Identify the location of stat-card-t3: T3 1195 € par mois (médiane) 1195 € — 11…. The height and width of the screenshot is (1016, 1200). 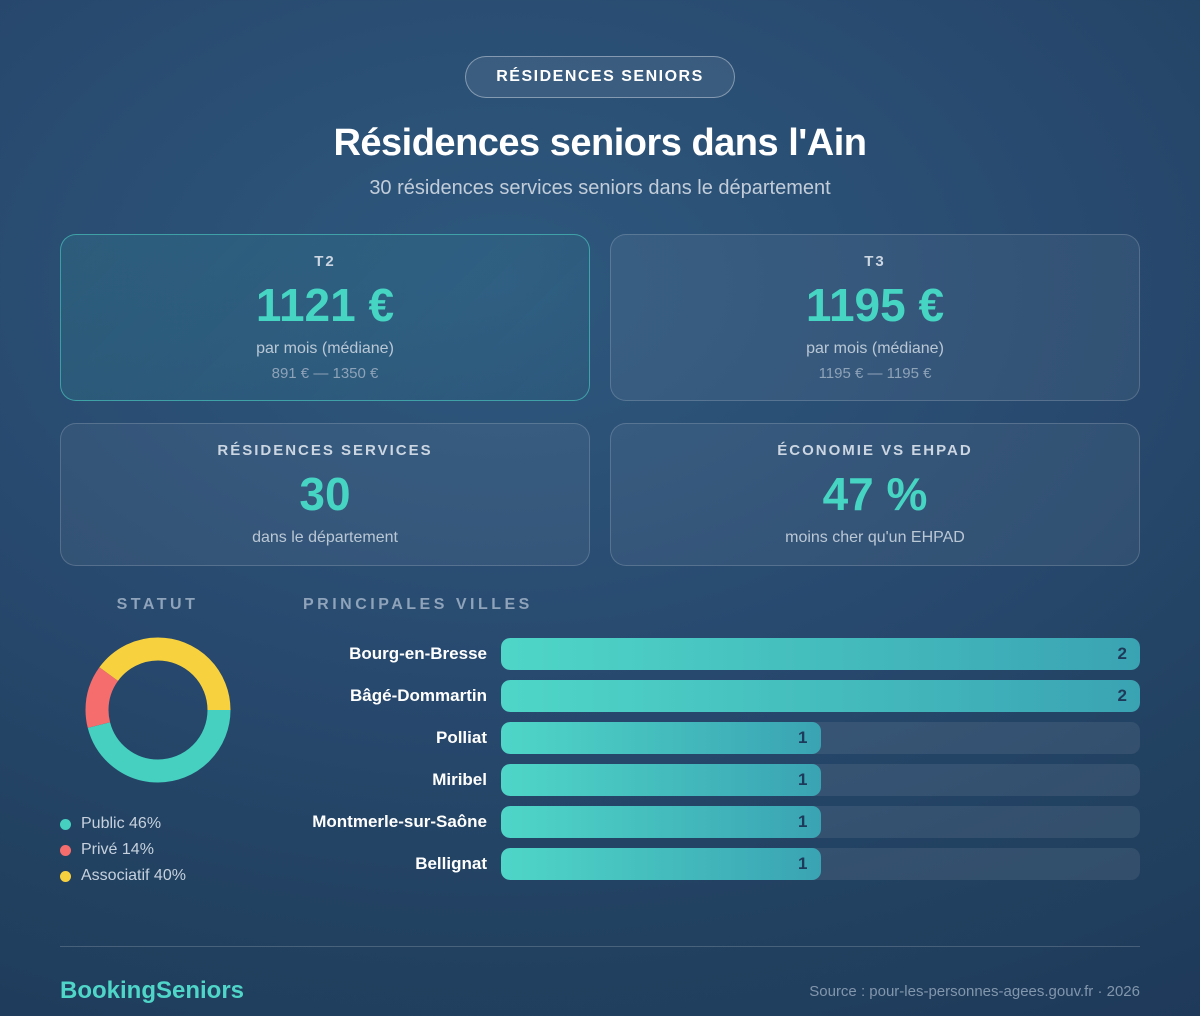
(875, 317).